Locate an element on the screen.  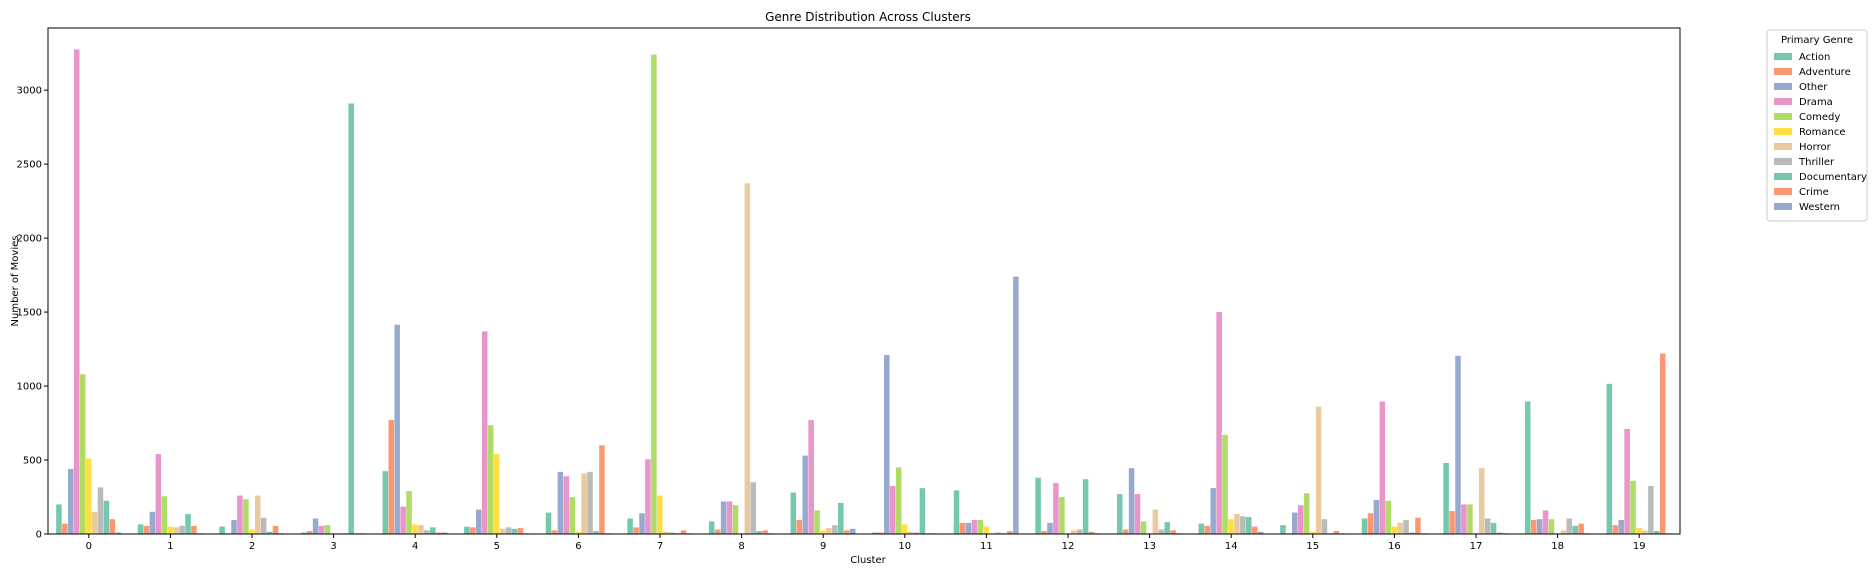
y-tick-label: 0 is located at coordinates (39, 535).